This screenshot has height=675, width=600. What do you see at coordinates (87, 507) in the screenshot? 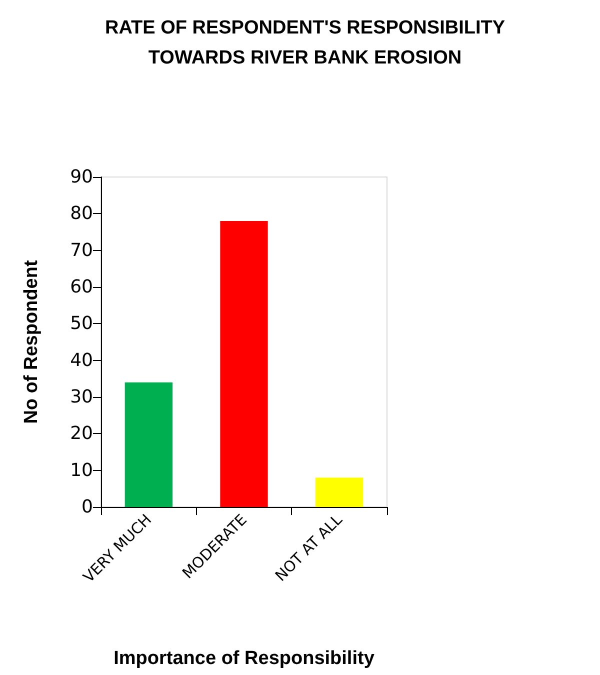
I see `y-tick-label: 0` at bounding box center [87, 507].